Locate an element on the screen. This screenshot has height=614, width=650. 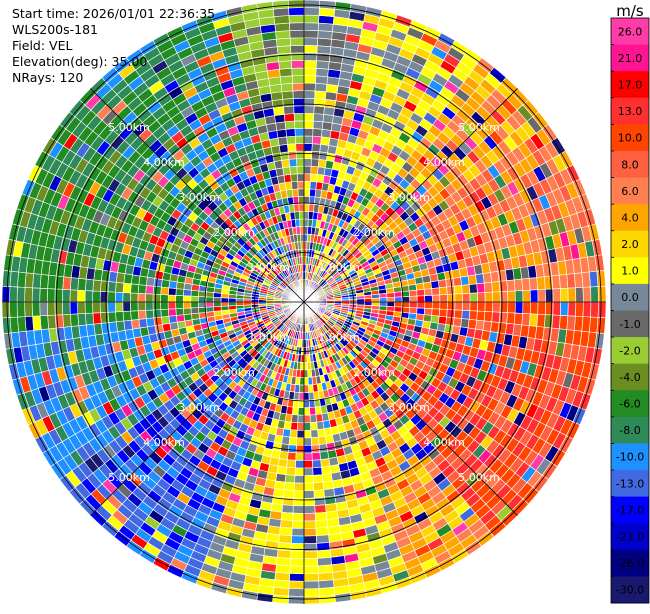
range-ring-label: 4.00km is located at coordinates (164, 442).